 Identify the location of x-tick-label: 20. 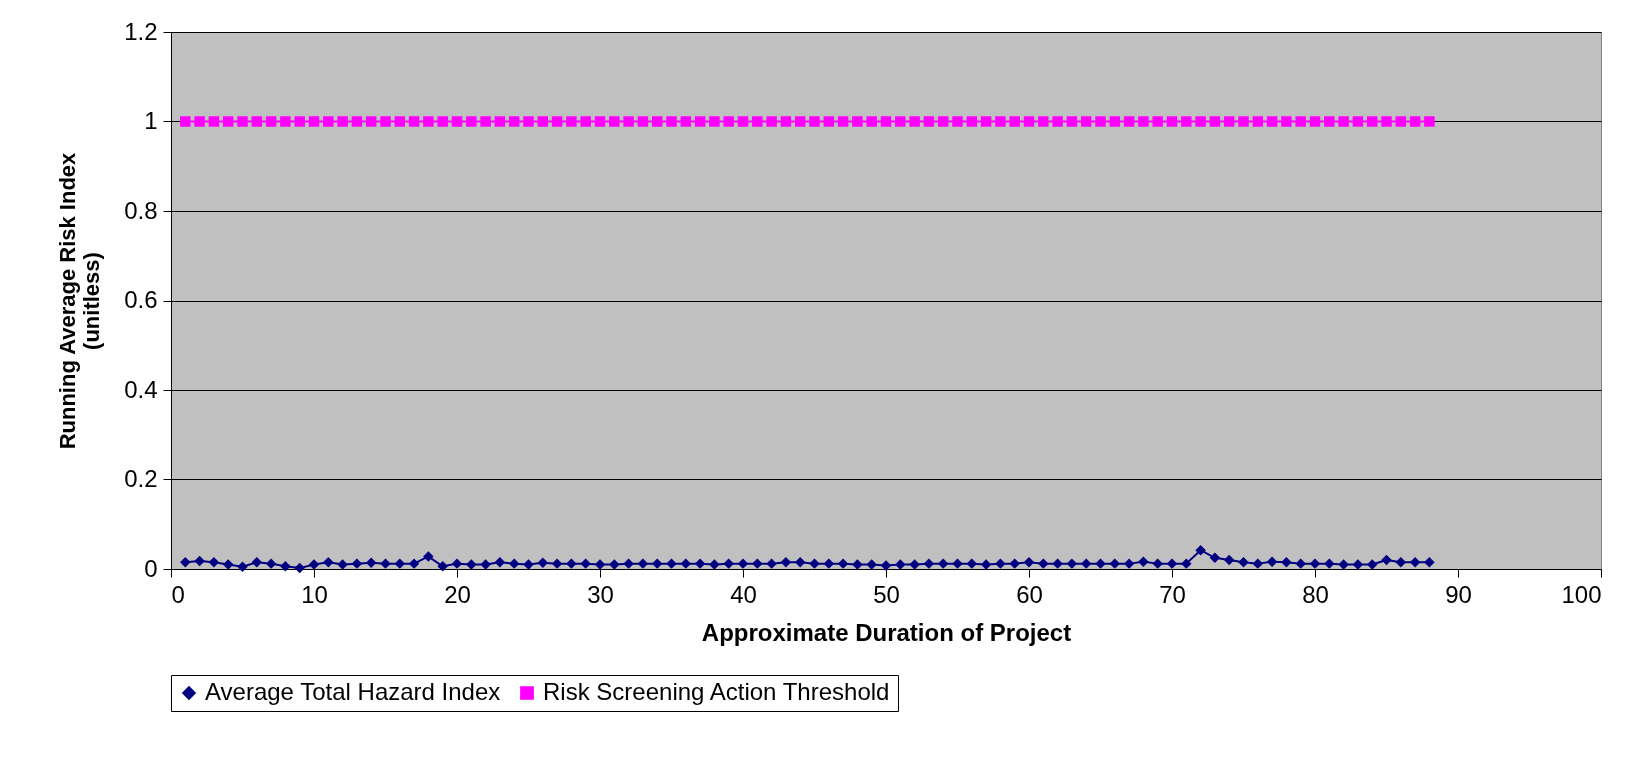
(457, 594).